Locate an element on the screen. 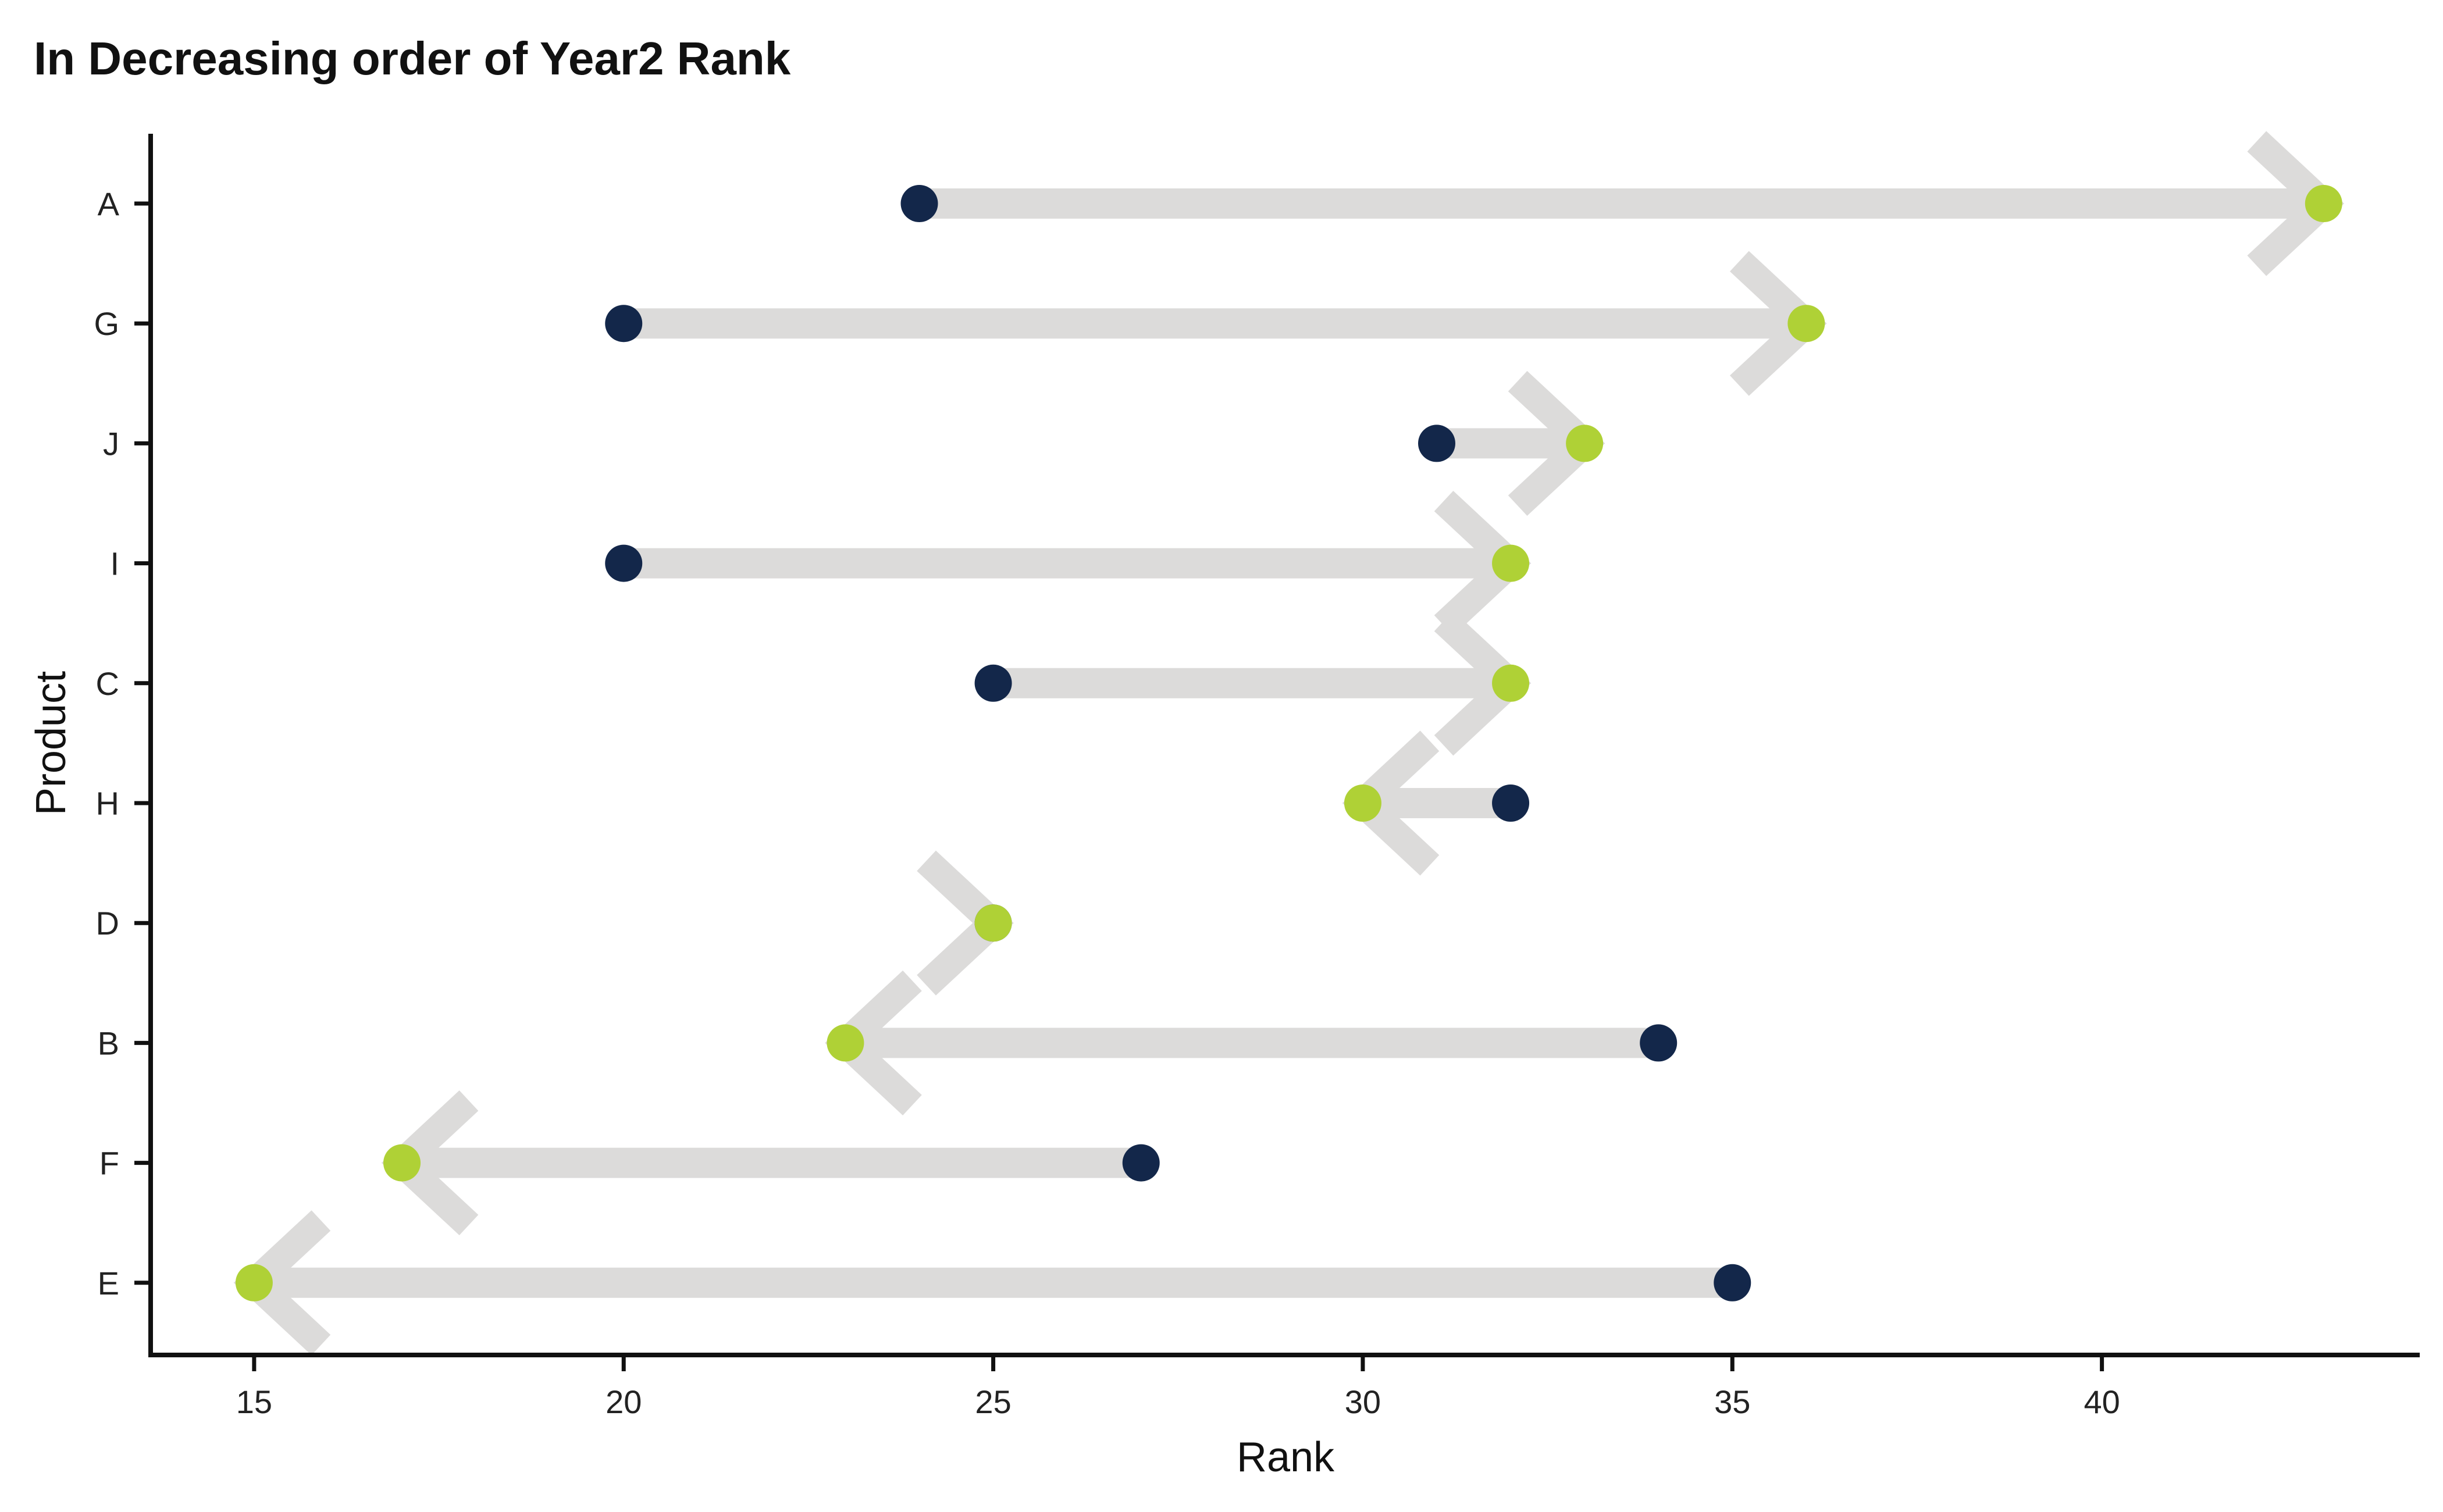  y-tick-label-f: F is located at coordinates (109, 1163).